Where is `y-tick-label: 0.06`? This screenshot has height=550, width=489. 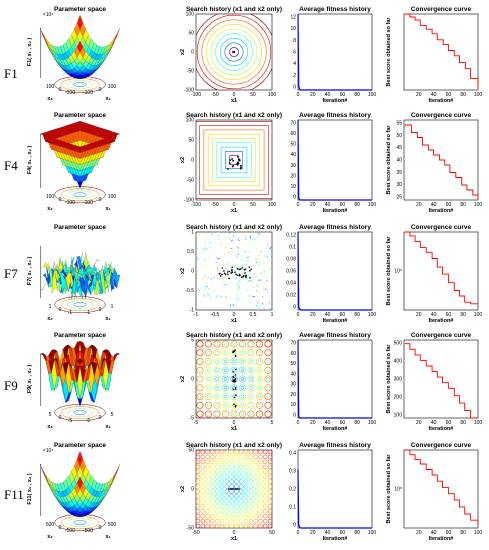
y-tick-label: 0.06 is located at coordinates (291, 272).